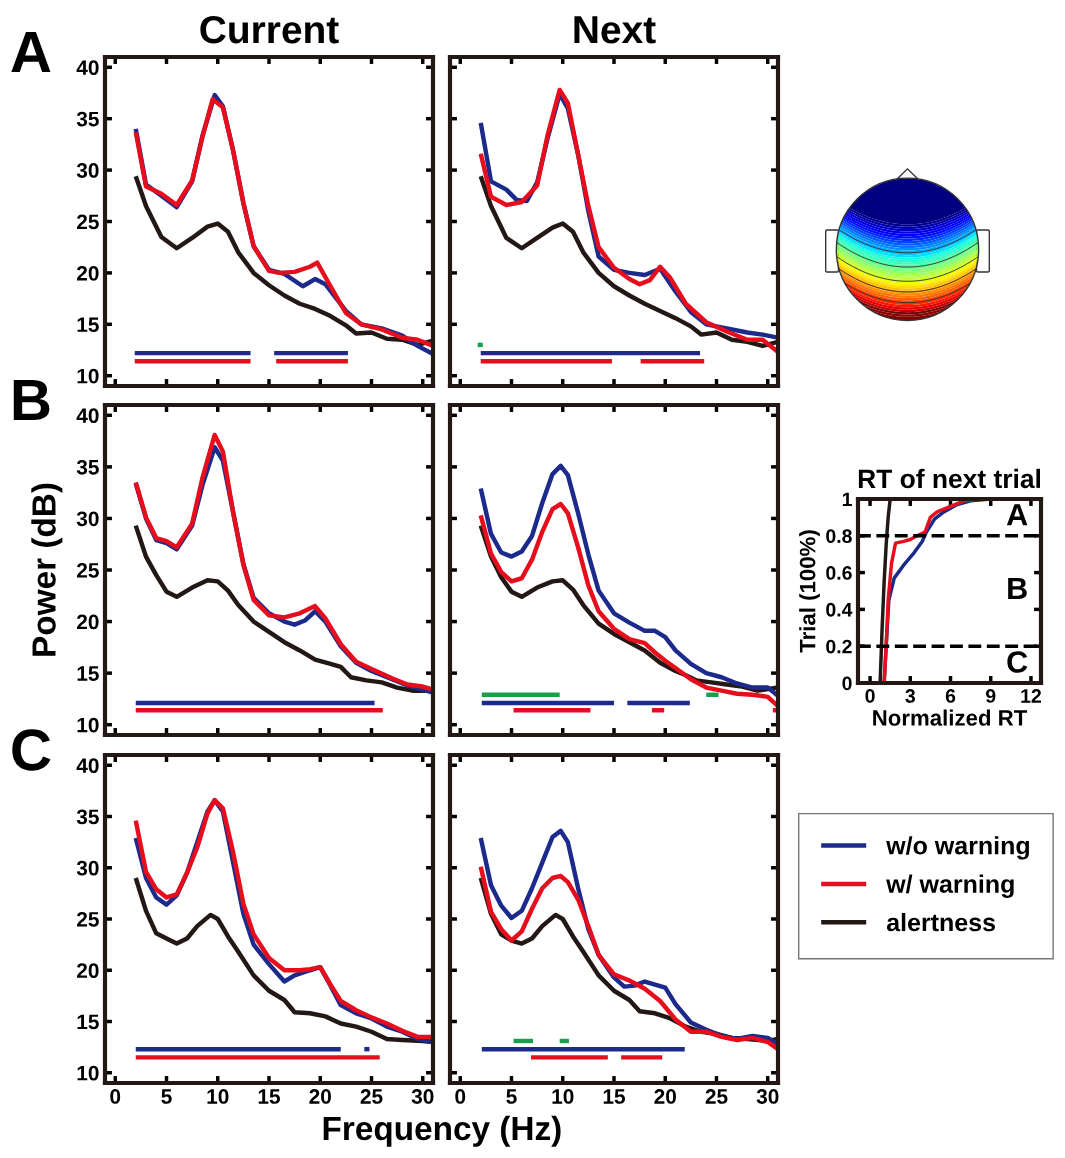  What do you see at coordinates (950, 886) in the screenshot?
I see `legend-label: w/ warning` at bounding box center [950, 886].